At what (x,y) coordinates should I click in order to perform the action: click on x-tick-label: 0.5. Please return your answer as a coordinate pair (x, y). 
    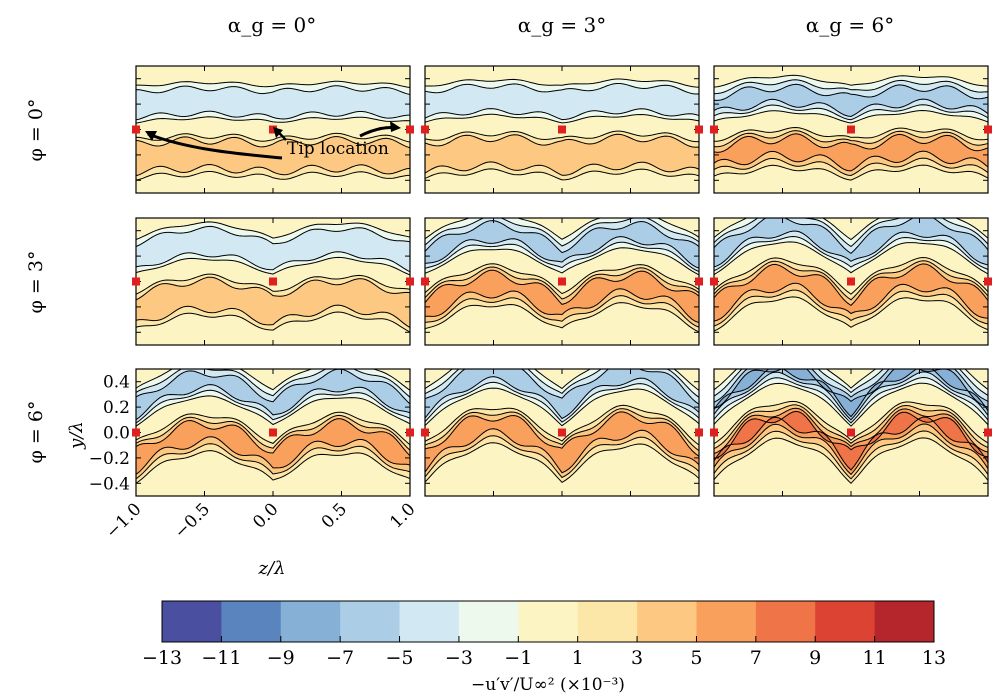
    Looking at the image, I should click on (334, 515).